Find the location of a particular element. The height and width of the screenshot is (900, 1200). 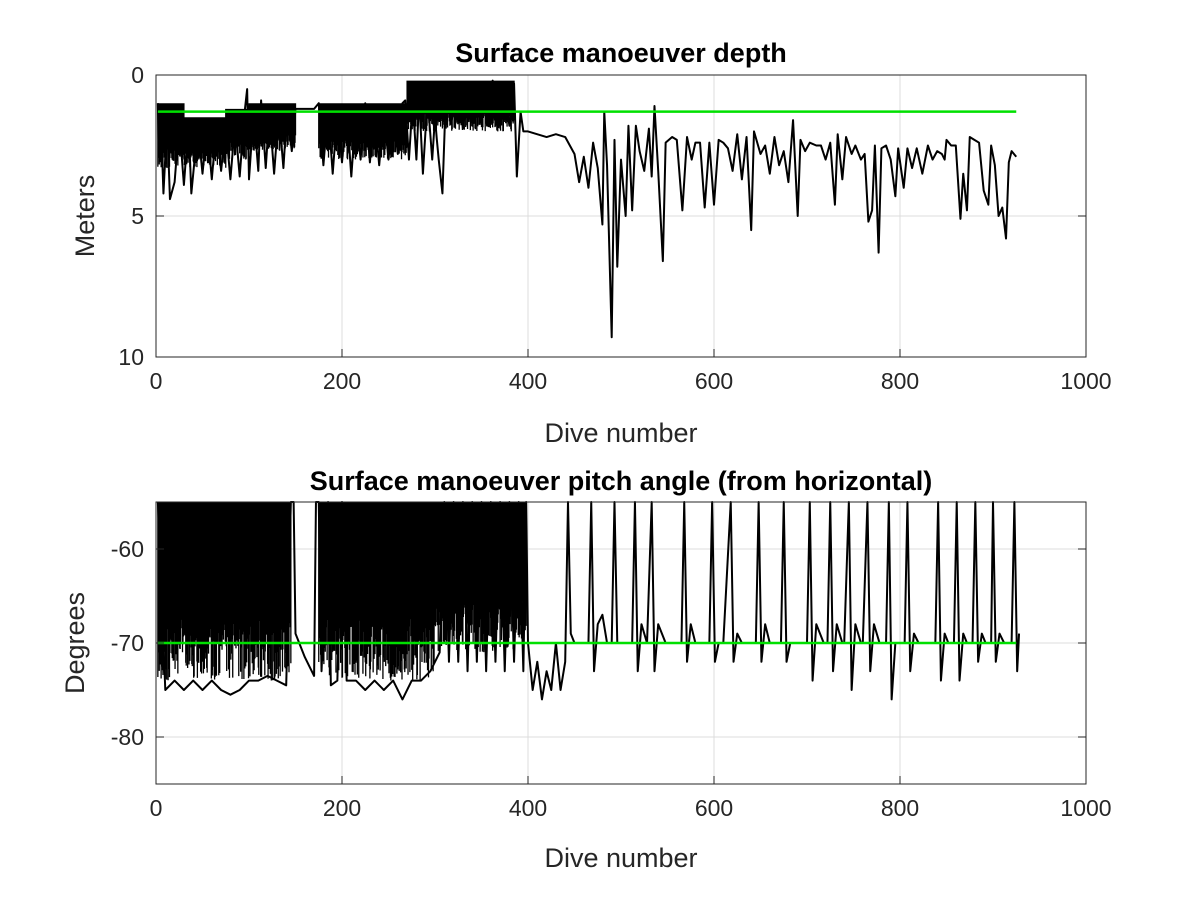

chart-1-xtick-label: 1000 is located at coordinates (1085, 381).